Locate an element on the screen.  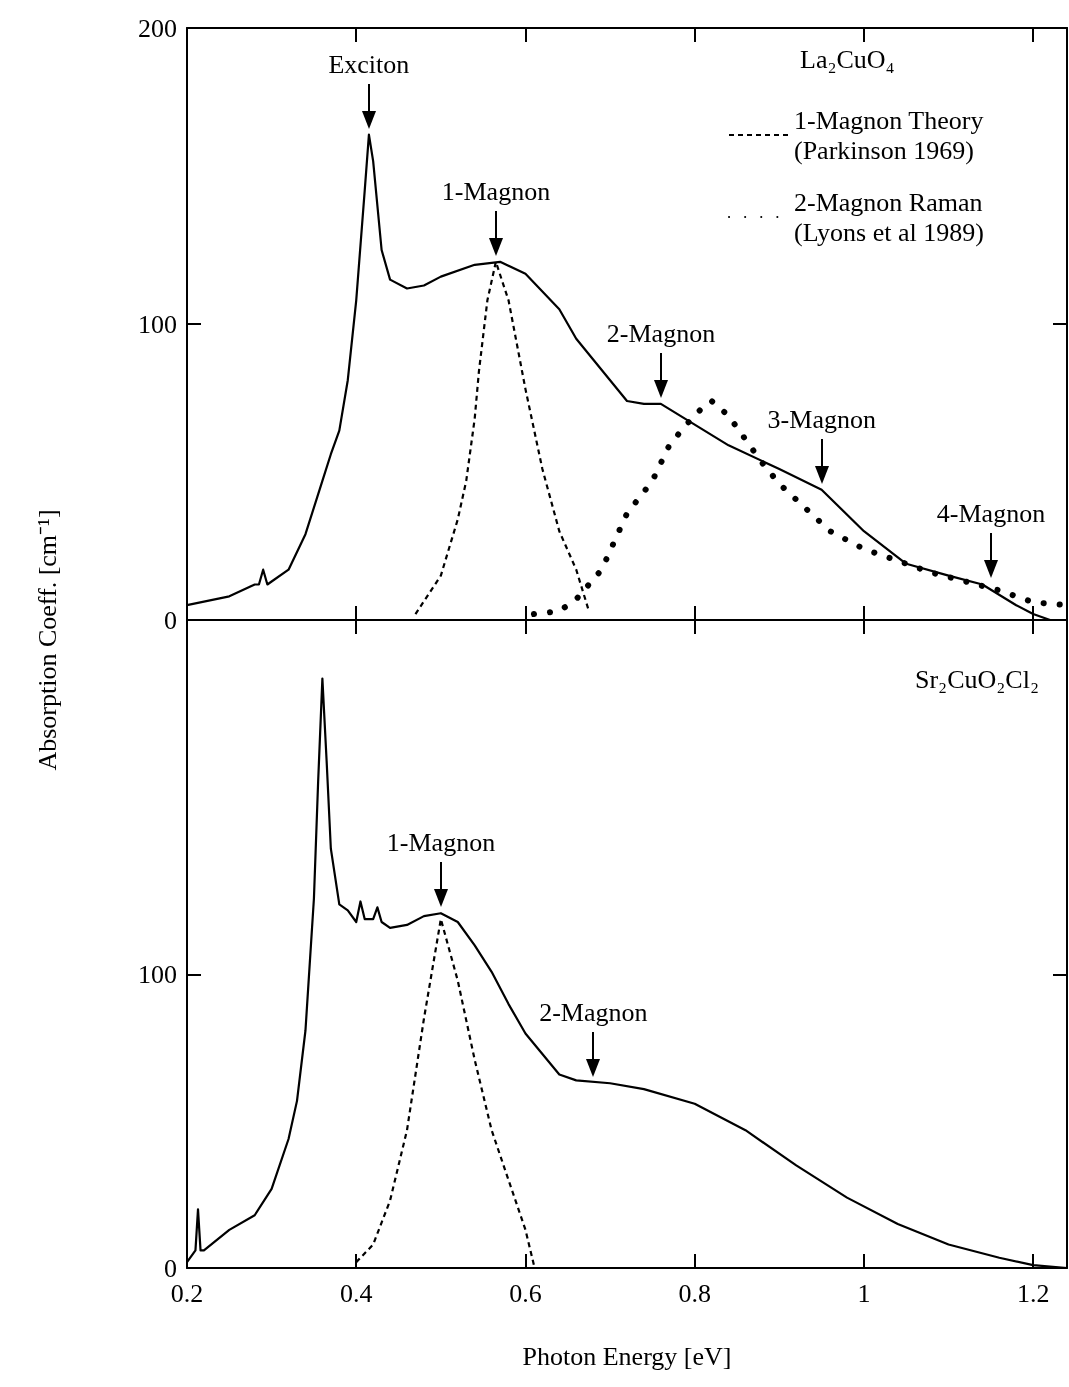
legend-label: 1-Magnon Theory (Parkinson 1969) is located at coordinates (892, 135).